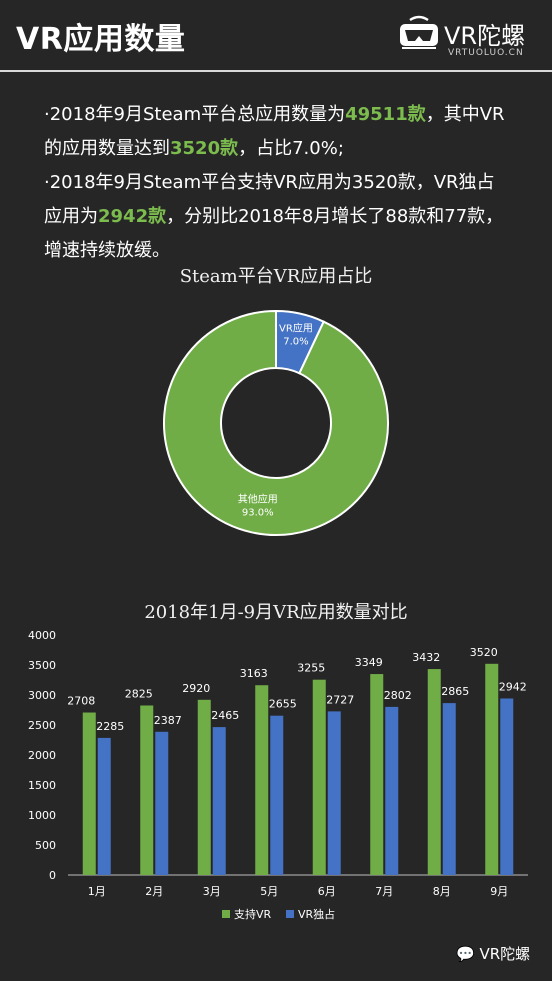 The width and height of the screenshot is (552, 981). I want to click on vr-headset-logo-icon, so click(419, 32).